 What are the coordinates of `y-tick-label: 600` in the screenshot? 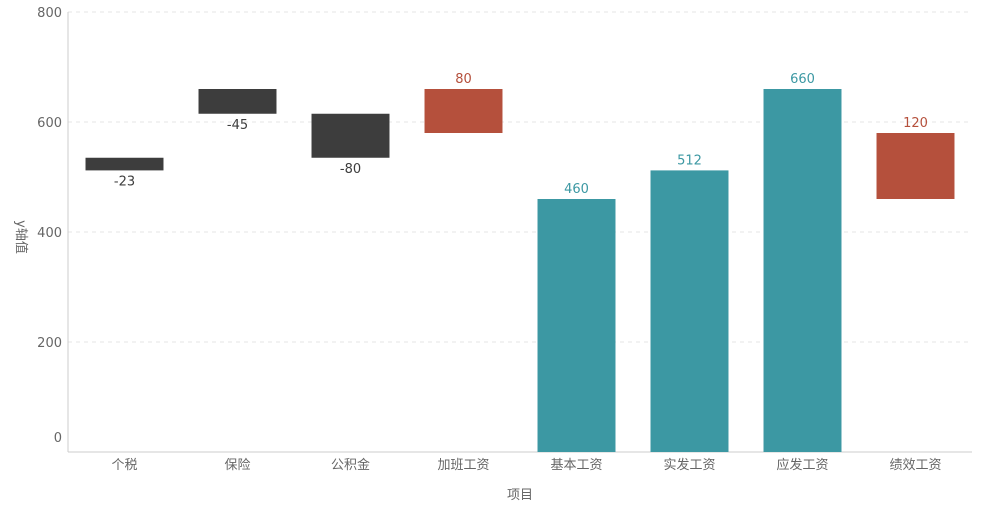 It's located at (49, 123).